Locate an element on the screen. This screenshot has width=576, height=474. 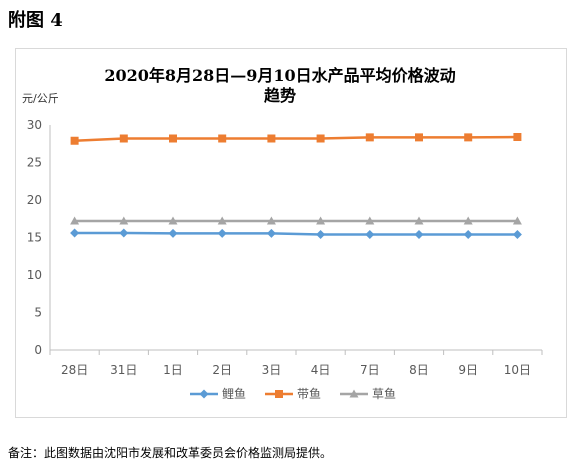
x-tick-label: 8日 is located at coordinates (419, 370).